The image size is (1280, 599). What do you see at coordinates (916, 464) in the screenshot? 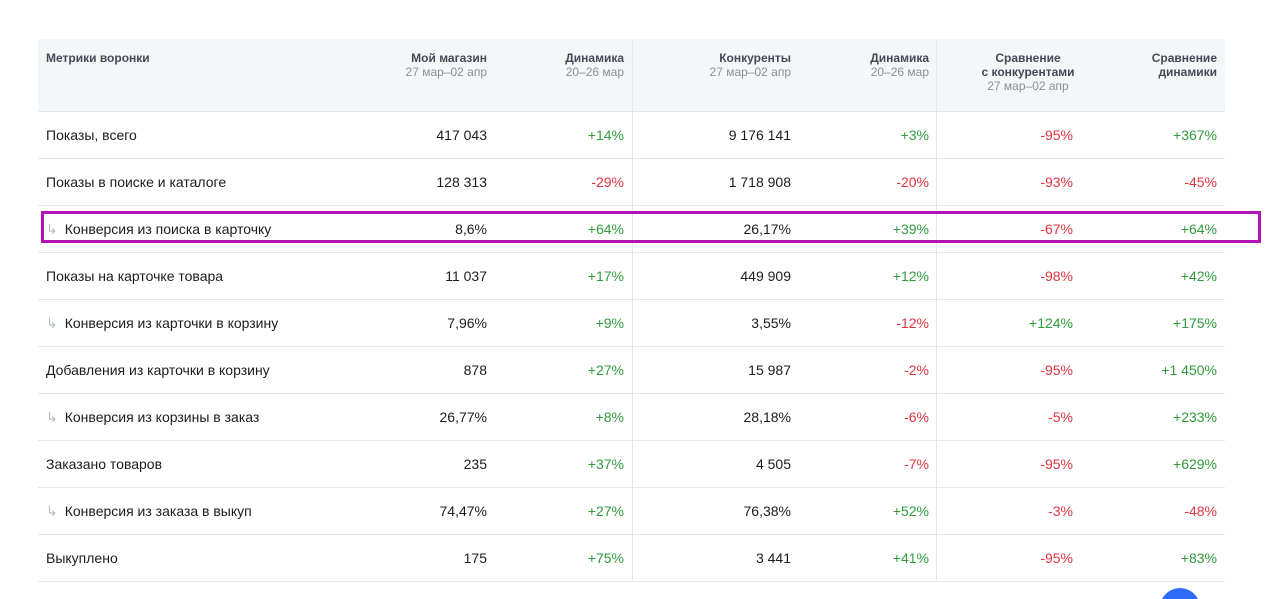
I see `cell-competitors-dynamics: -7%` at bounding box center [916, 464].